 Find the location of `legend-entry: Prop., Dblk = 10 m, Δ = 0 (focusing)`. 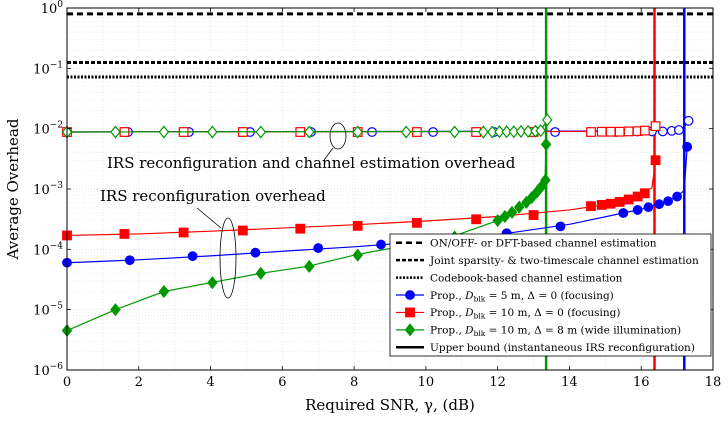

legend-entry: Prop., Dblk = 10 m, Δ = 0 (focusing) is located at coordinates (508, 314).